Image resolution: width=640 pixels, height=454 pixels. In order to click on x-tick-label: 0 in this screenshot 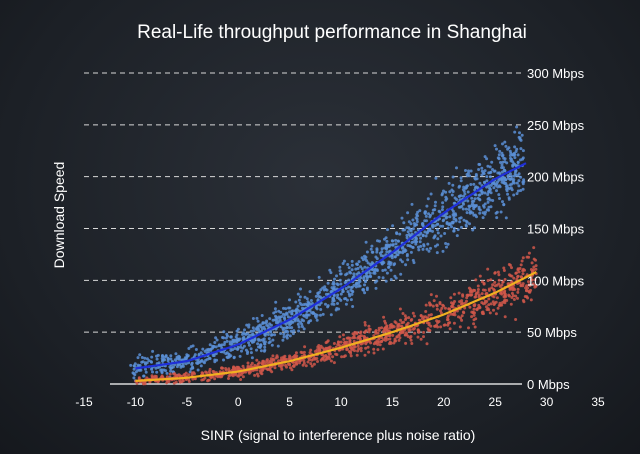, I will do `click(238, 402)`.